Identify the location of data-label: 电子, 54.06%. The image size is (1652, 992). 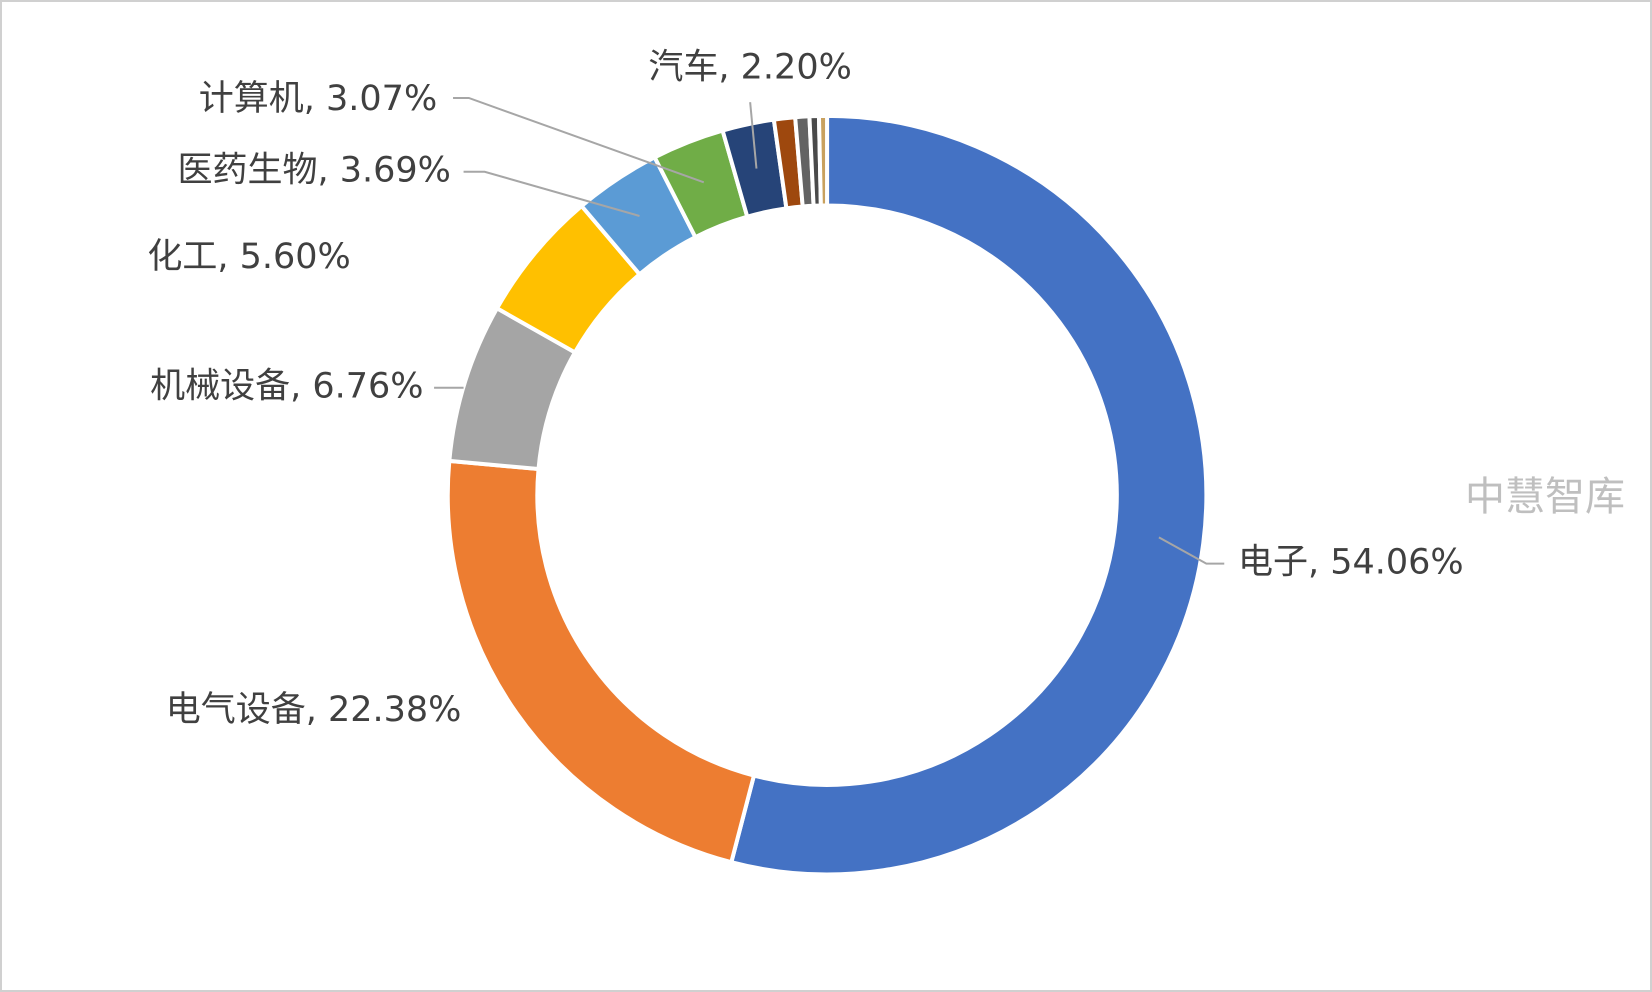
(1351, 563).